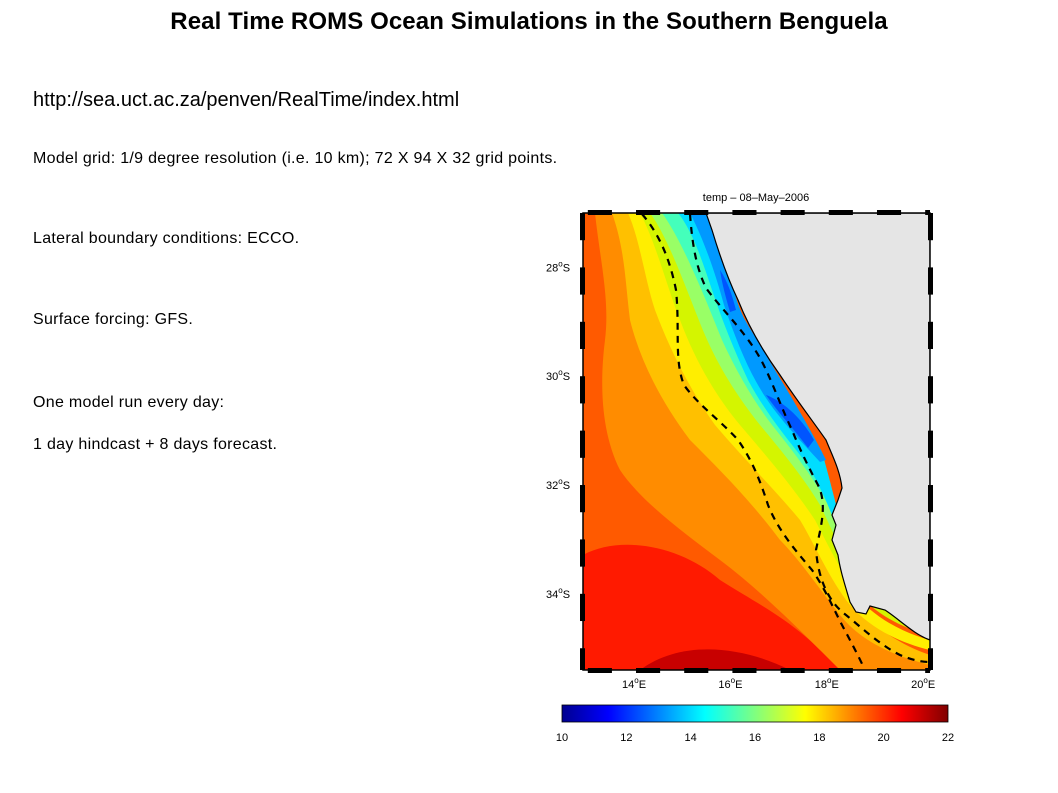 The width and height of the screenshot is (1058, 793). I want to click on latitude-label: 30oS, so click(558, 375).